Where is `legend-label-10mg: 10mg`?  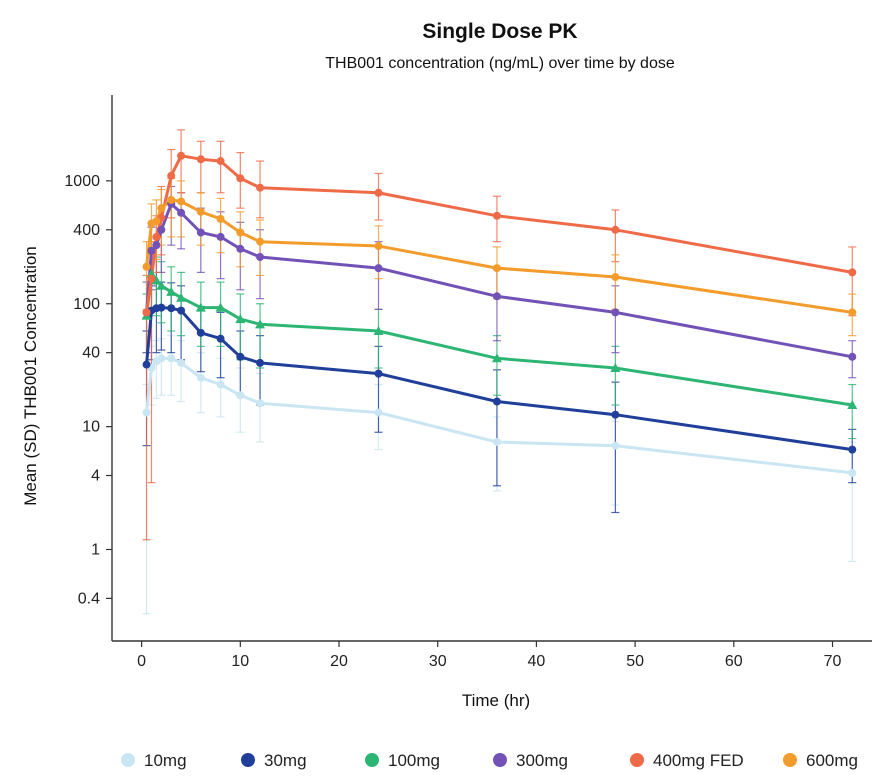 legend-label-10mg: 10mg is located at coordinates (165, 760).